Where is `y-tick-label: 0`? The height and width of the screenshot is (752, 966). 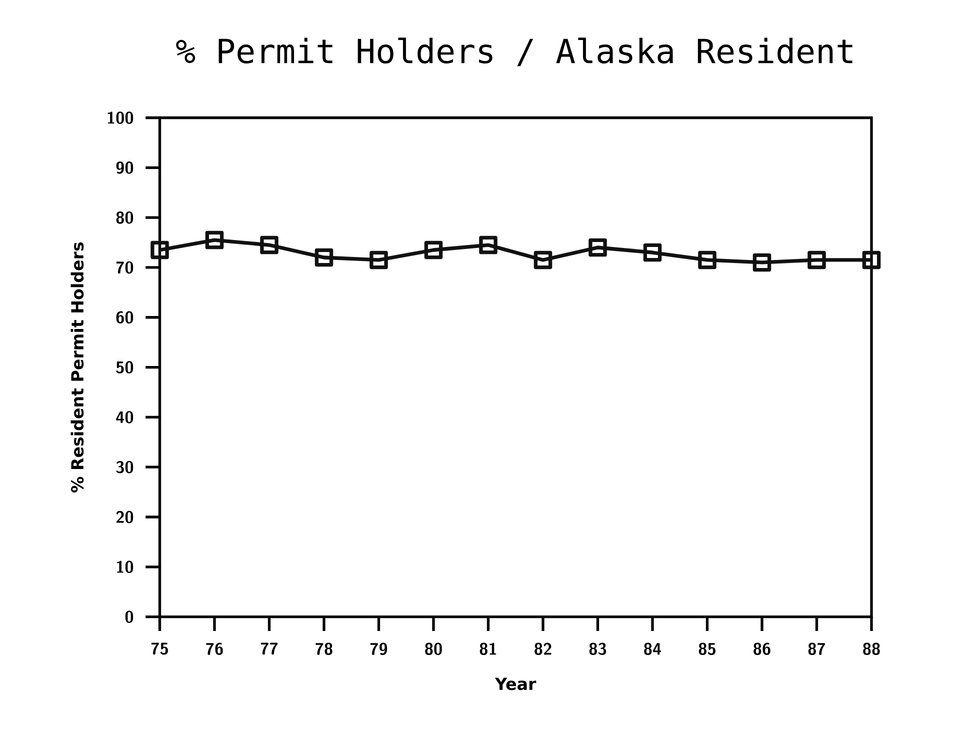 y-tick-label: 0 is located at coordinates (129, 616).